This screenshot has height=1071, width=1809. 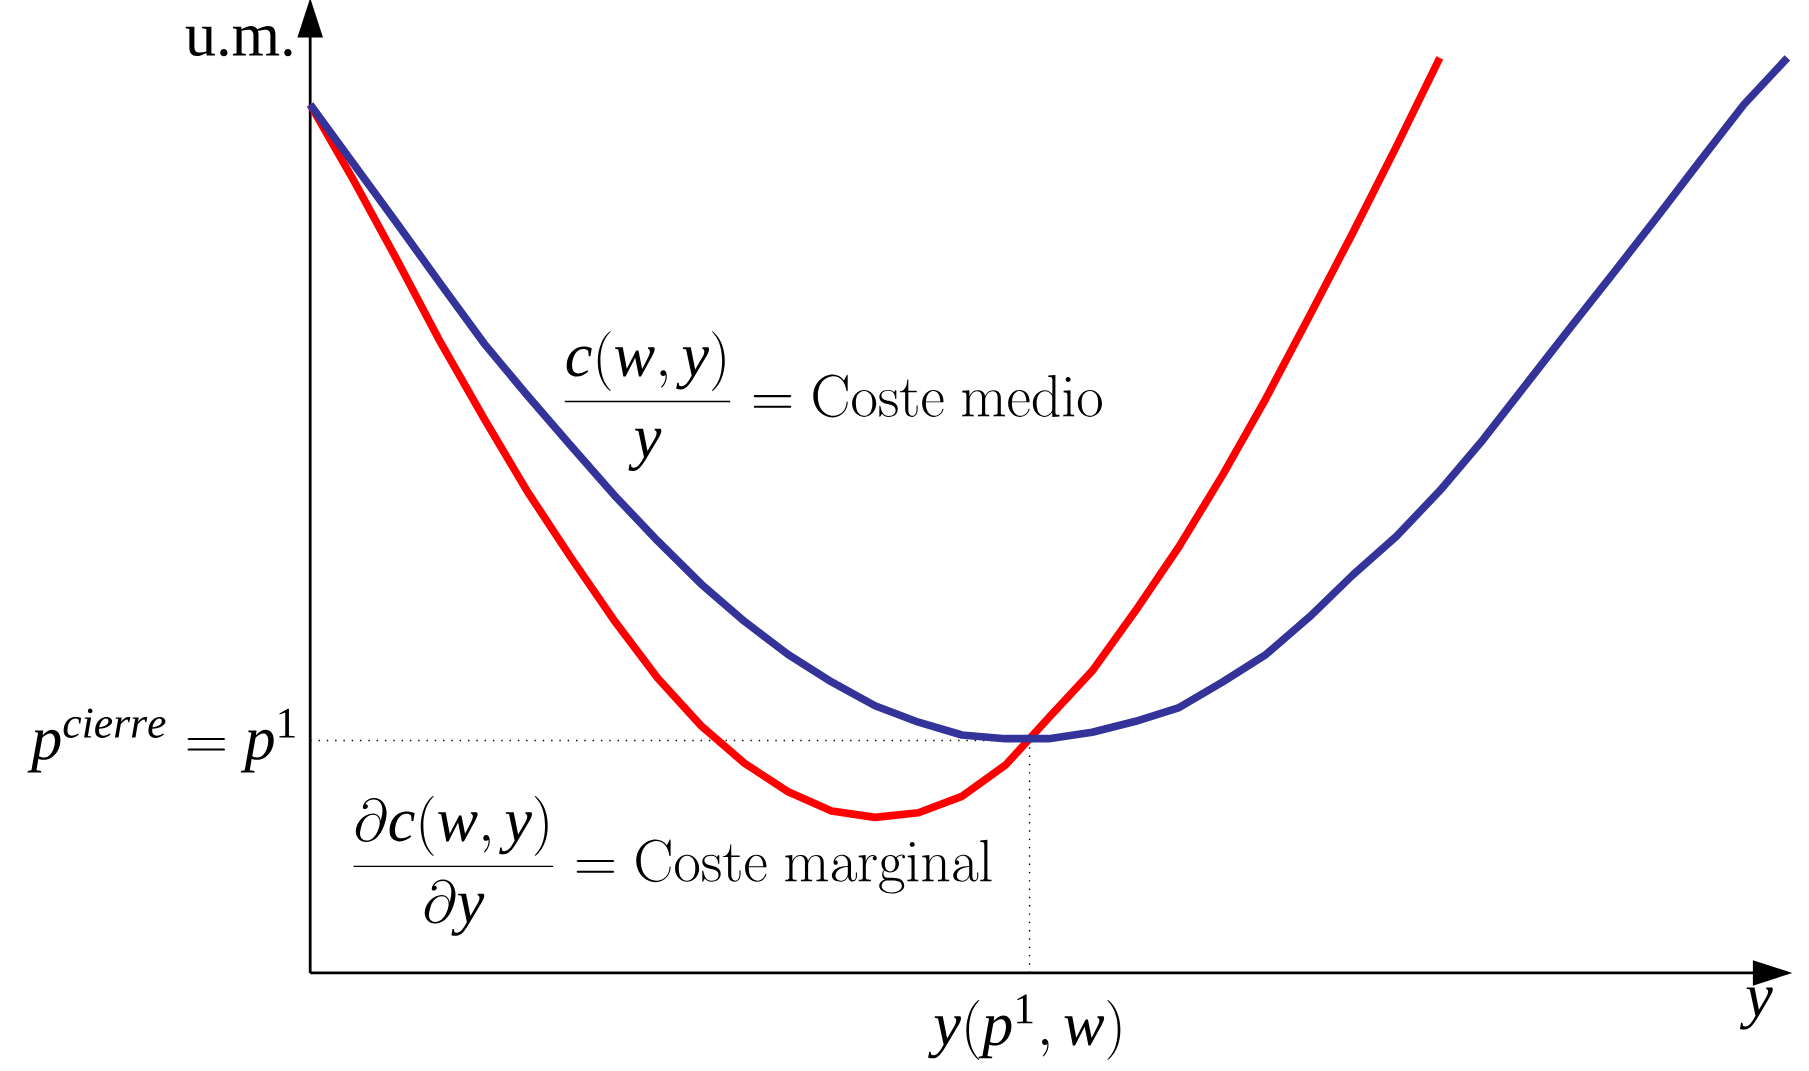 I want to click on annotation: $\frac{\partial c(w,y)}{\partial y}=\mathrm{Coste\ marginal}$, so click(x=672, y=865).